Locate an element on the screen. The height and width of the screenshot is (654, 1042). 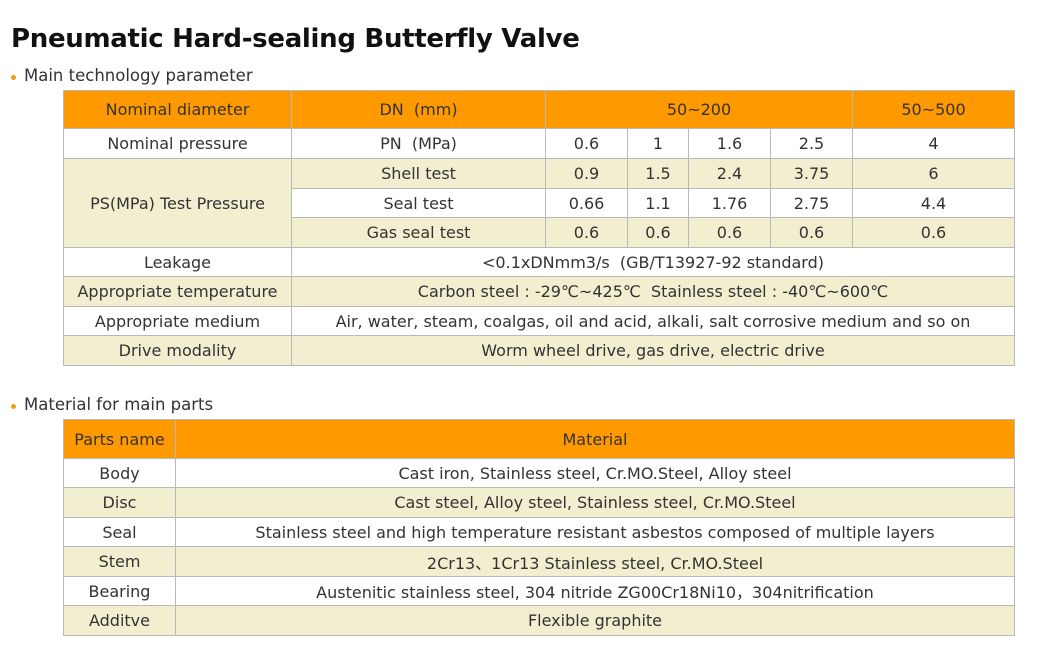
section-heading-label: Main technology parameter is located at coordinates (138, 75).